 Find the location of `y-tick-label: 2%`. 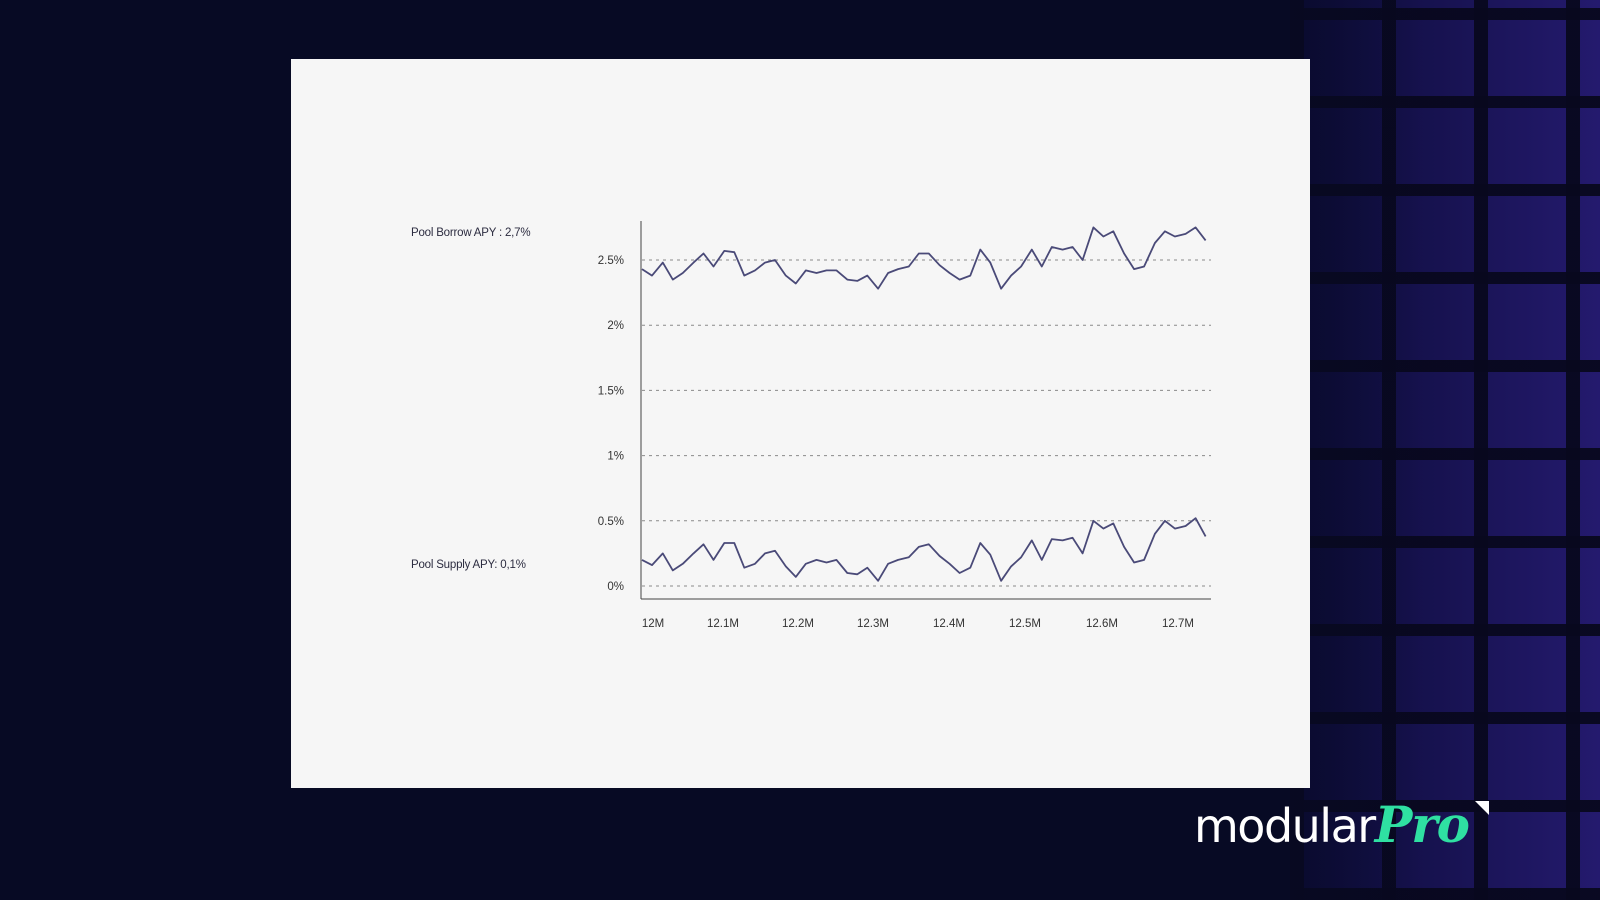

y-tick-label: 2% is located at coordinates (615, 326).